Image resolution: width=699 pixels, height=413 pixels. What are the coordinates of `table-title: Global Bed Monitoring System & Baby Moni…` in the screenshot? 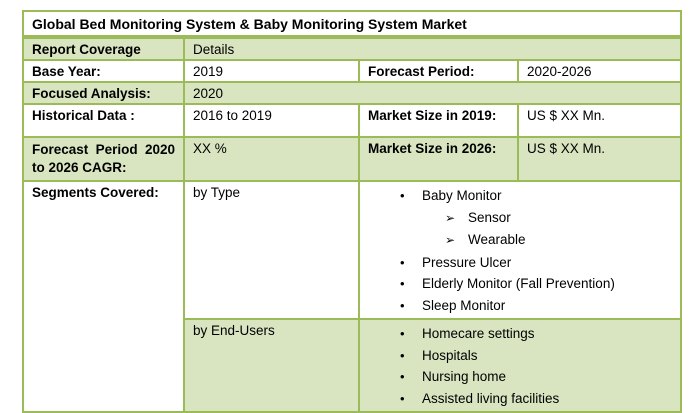 It's located at (352, 24).